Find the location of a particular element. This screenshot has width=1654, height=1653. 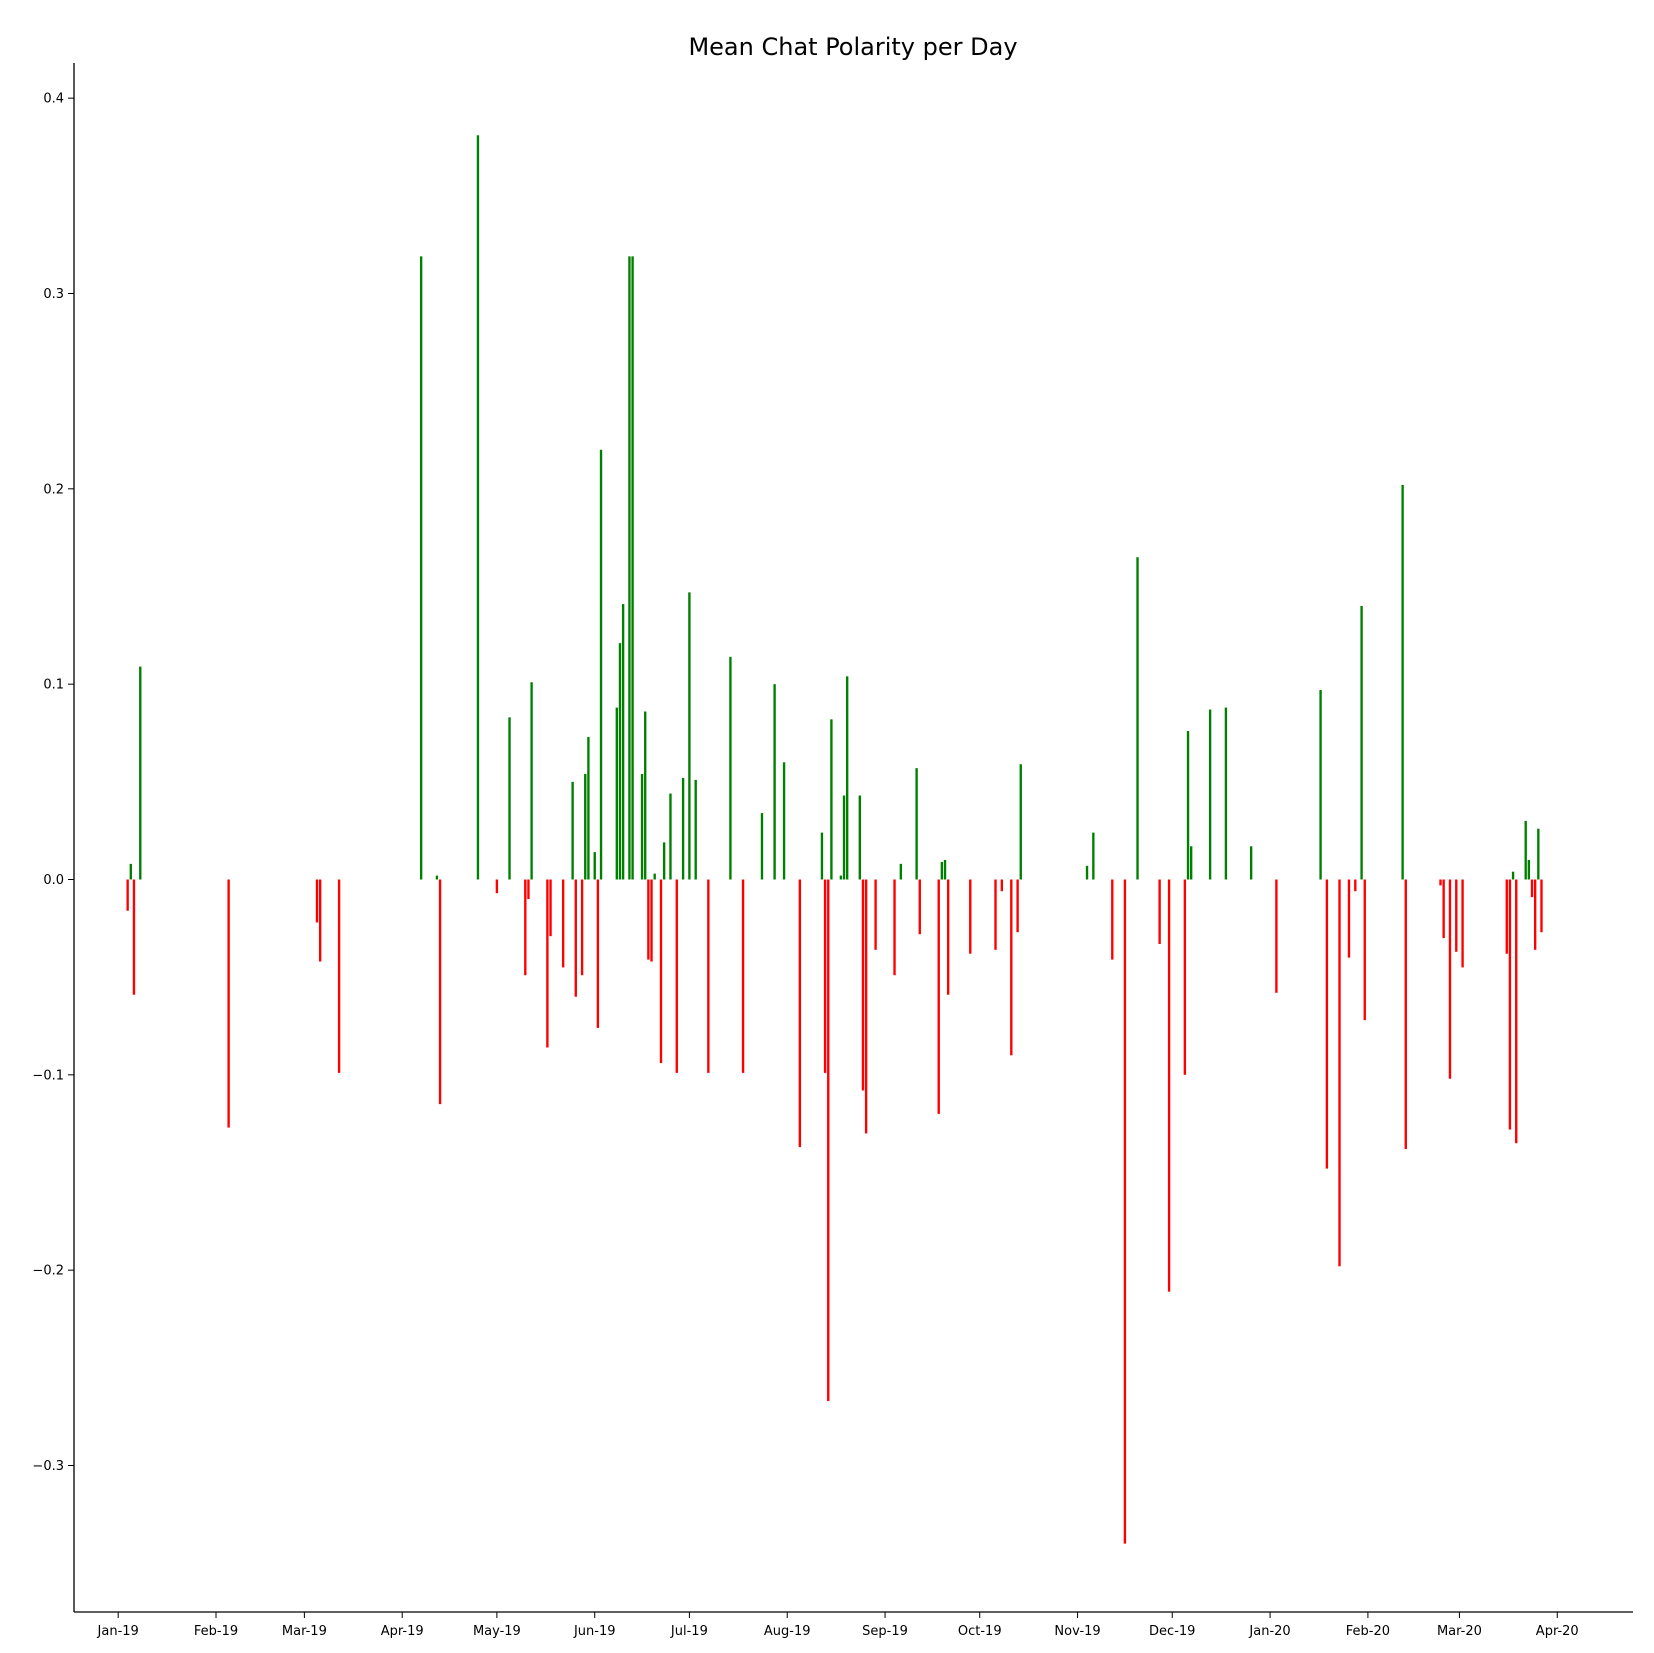

x-tick-label: Feb-19 is located at coordinates (216, 1631).